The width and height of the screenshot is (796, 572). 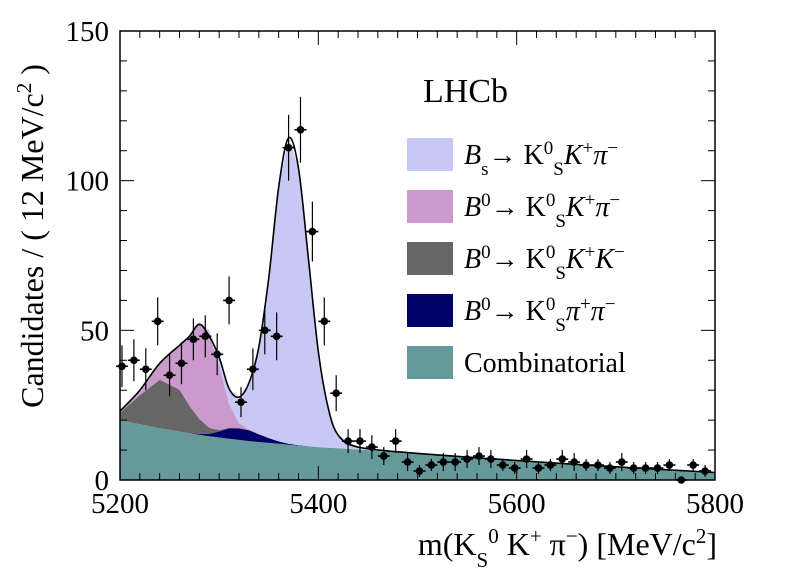 I want to click on x-tick-label: 5600, so click(x=517, y=504).